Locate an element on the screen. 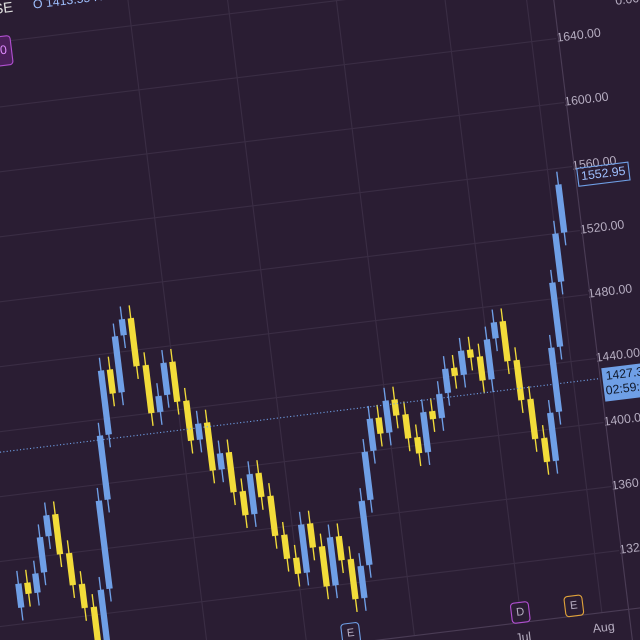 The image size is (640, 640). x-tick-label: Jul is located at coordinates (523, 634).